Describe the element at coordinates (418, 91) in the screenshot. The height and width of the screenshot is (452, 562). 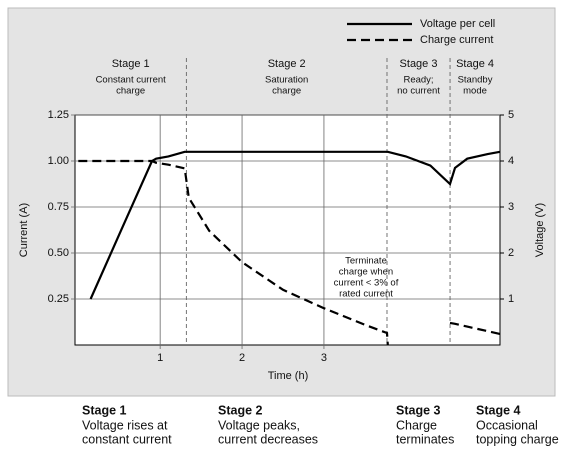
I see `stage-desc: no current` at that location.